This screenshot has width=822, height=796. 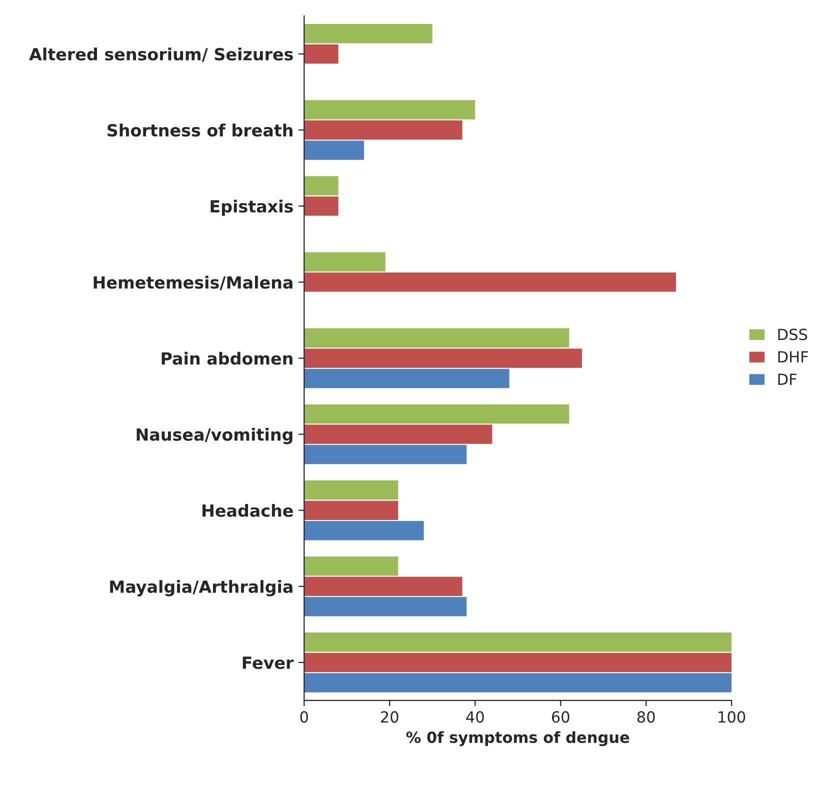 What do you see at coordinates (793, 356) in the screenshot?
I see `legend-label: DHF` at bounding box center [793, 356].